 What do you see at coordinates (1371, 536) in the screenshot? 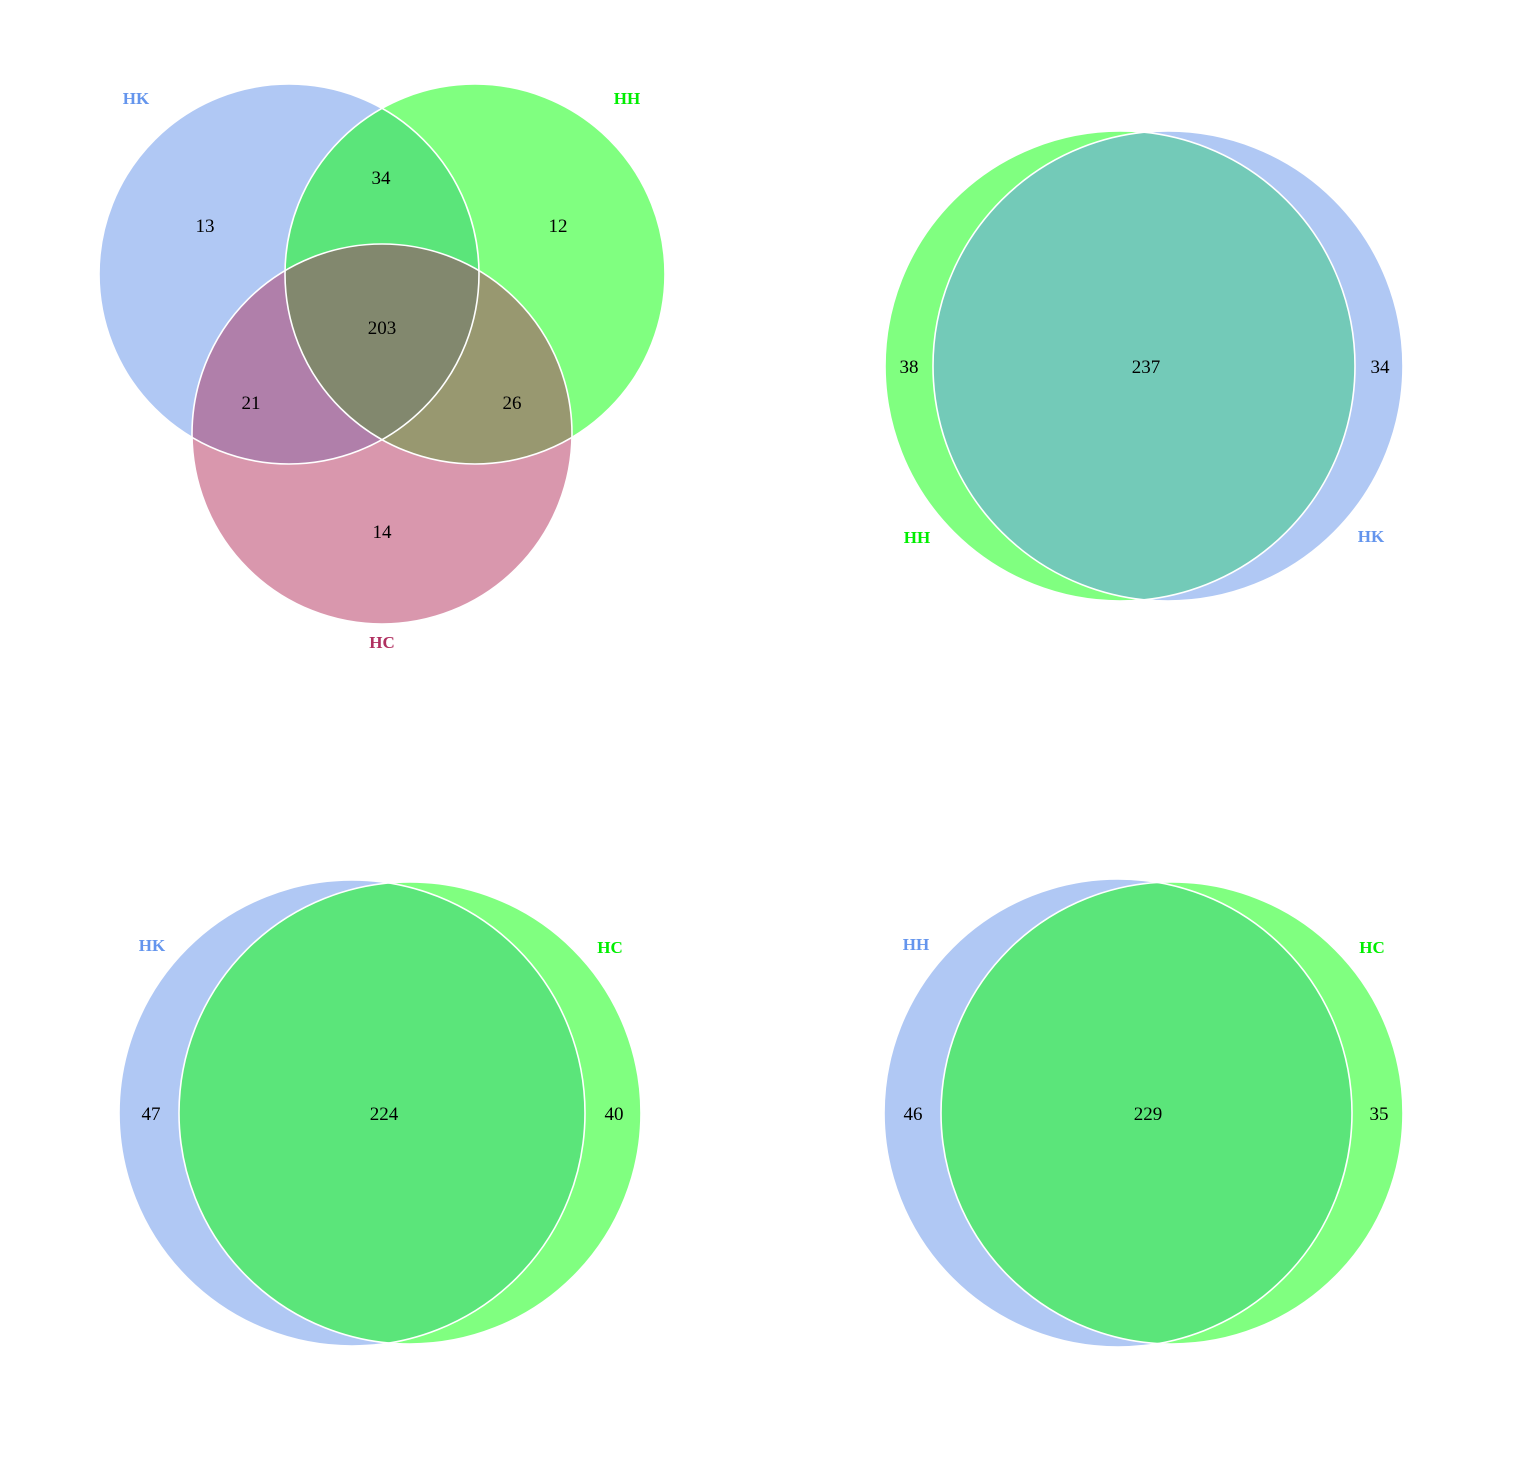
I see `set-label-right: HK` at bounding box center [1371, 536].